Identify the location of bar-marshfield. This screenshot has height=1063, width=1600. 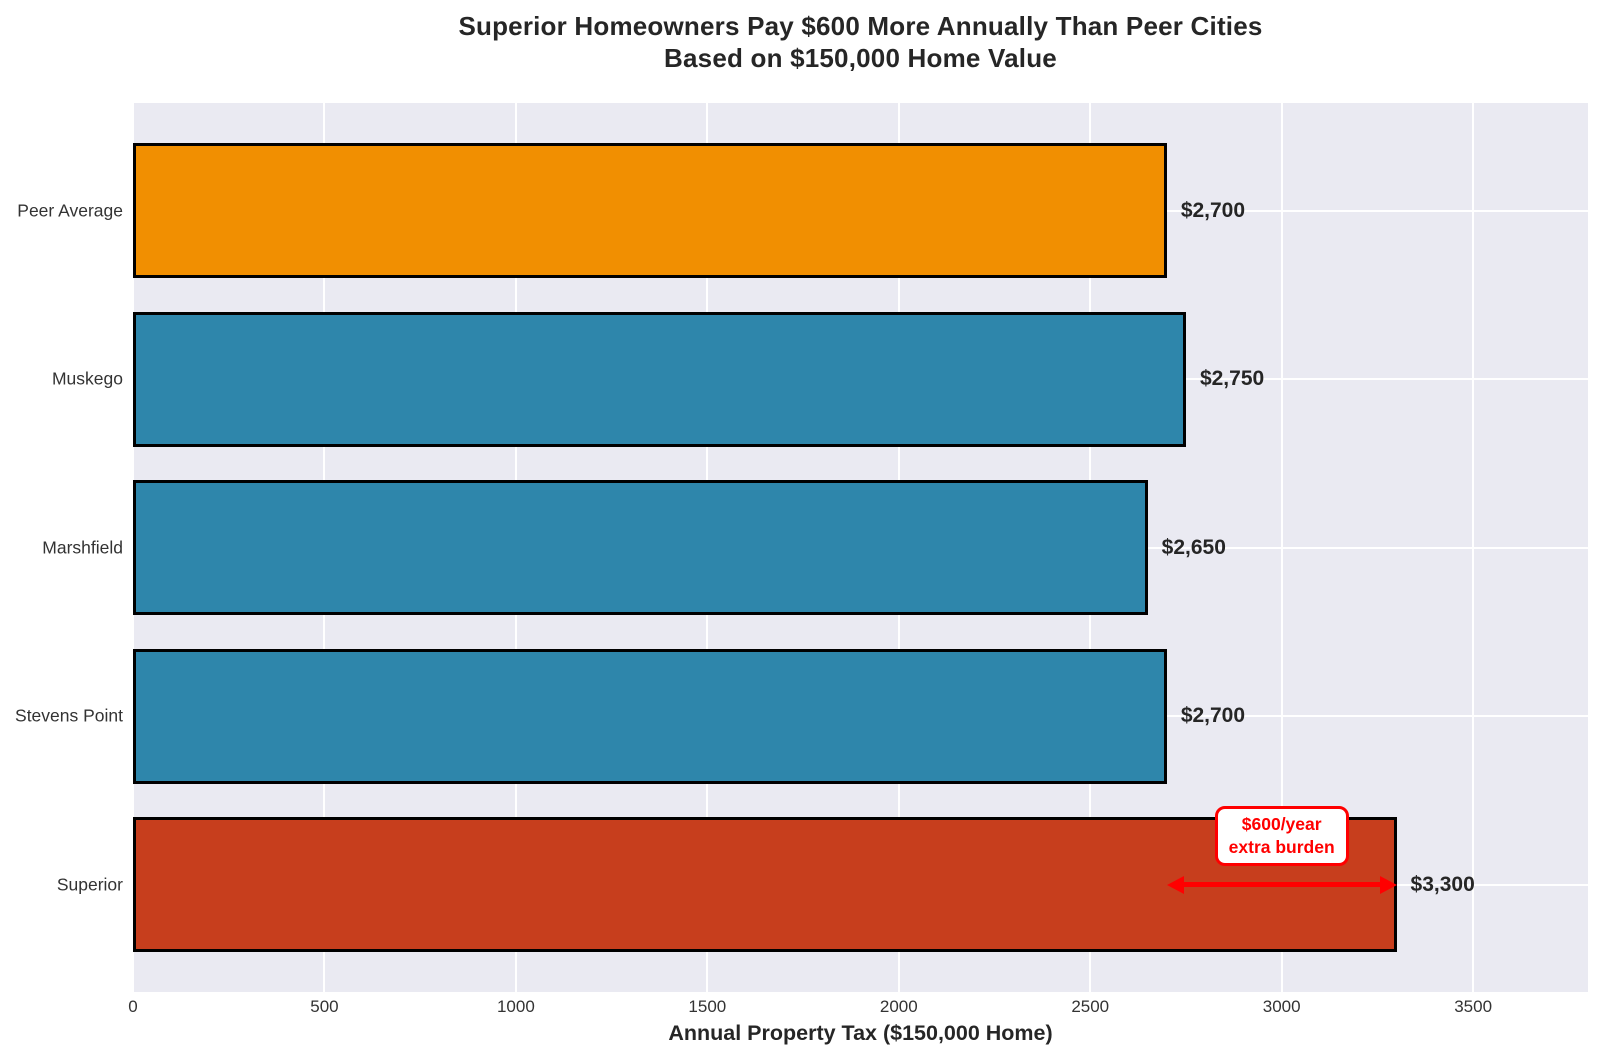
(640, 547).